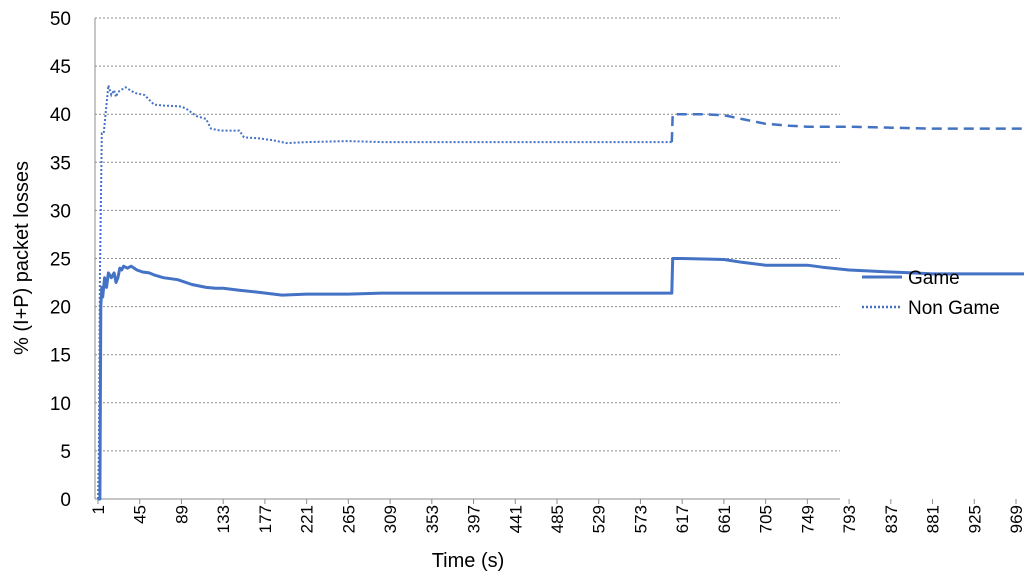  I want to click on x-tick-label: 661, so click(724, 519).